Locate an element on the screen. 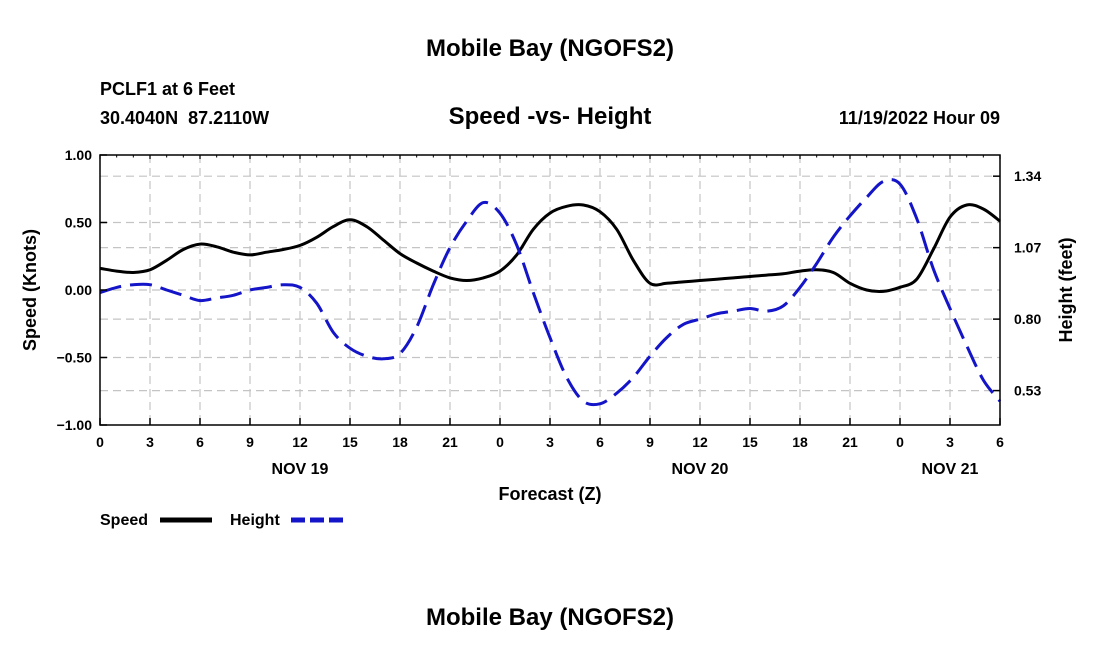 The height and width of the screenshot is (650, 1100). y-left-tick-label: −0.50 is located at coordinates (75, 358).